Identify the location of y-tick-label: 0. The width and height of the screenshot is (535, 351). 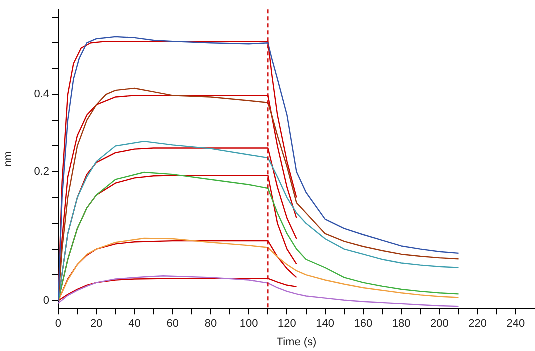
(46, 300).